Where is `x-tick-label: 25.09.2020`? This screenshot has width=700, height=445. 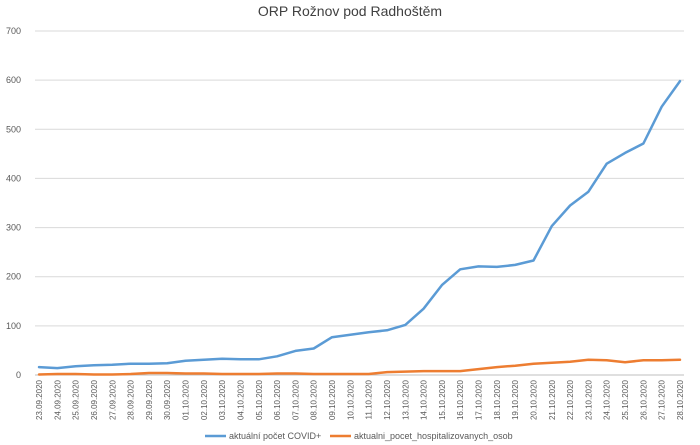 x-tick-label: 25.09.2020 is located at coordinates (76, 399).